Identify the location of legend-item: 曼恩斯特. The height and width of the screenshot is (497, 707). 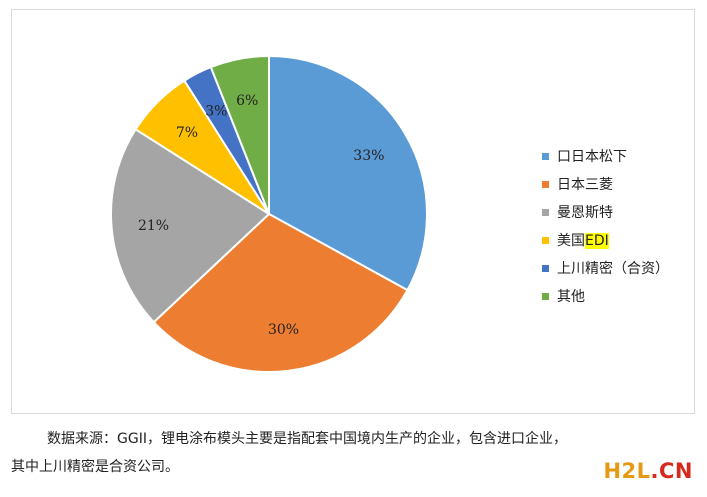
(605, 212).